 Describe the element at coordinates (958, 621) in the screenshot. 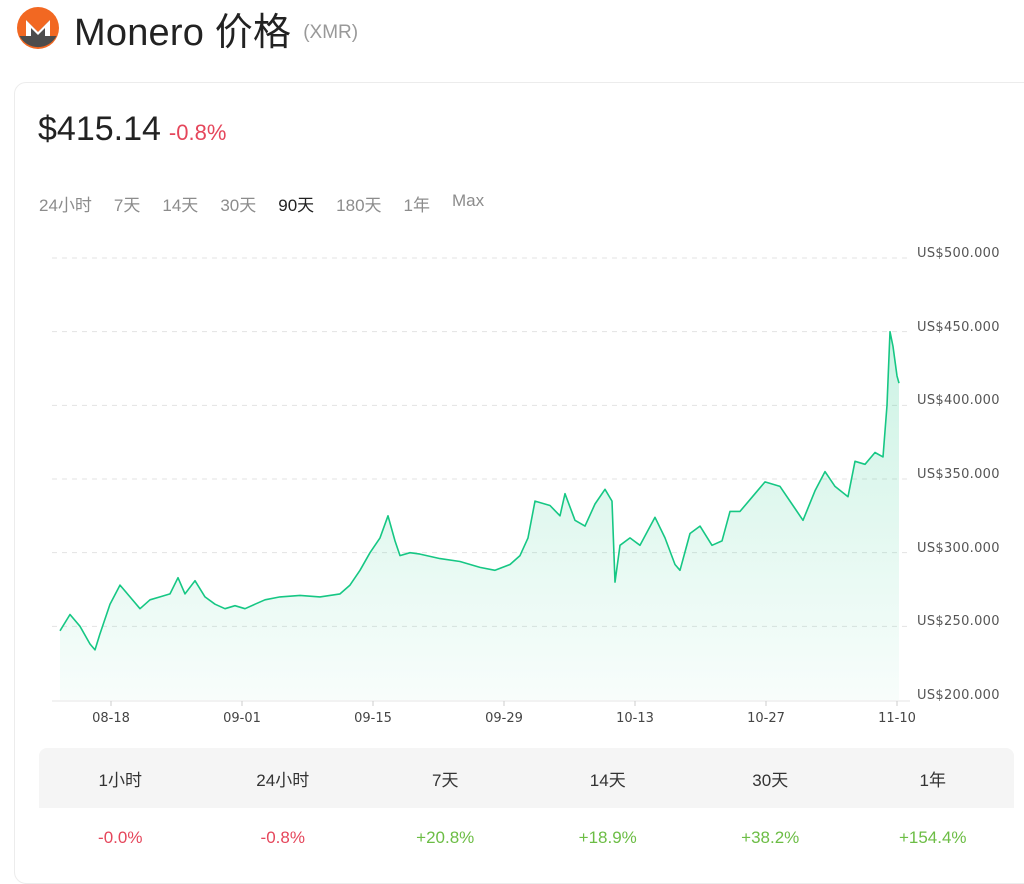

I see `y-tick-250: US$250.000` at that location.